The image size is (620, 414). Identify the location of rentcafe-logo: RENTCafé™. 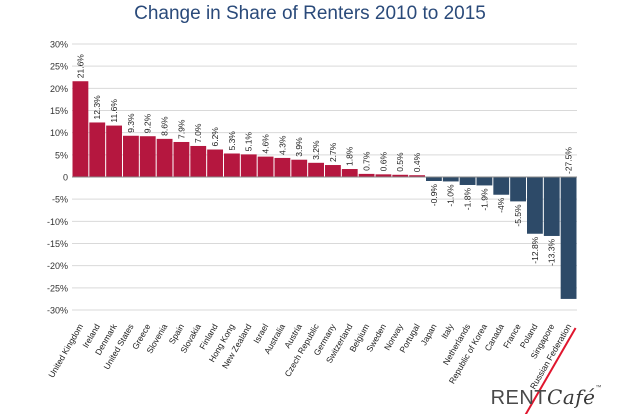
(546, 397).